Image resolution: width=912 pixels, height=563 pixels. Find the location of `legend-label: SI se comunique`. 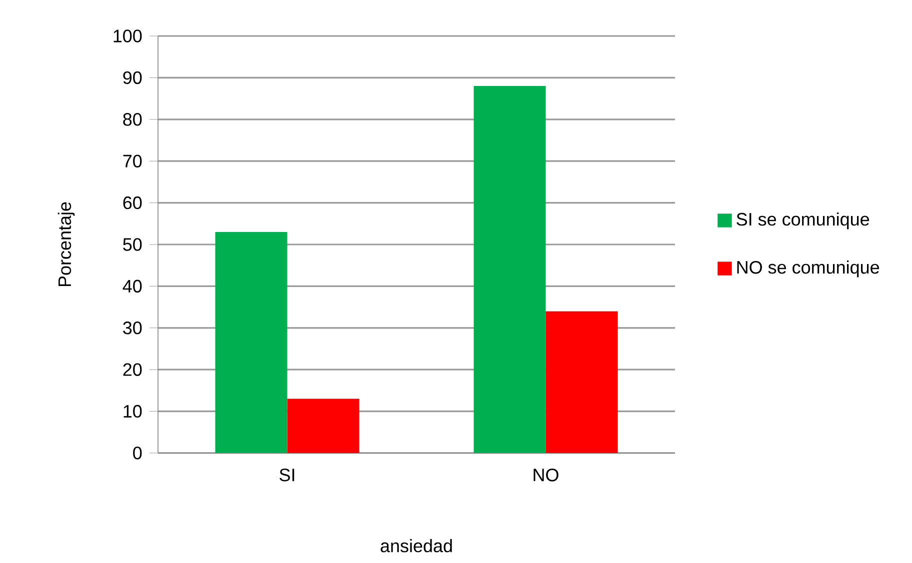

legend-label: SI se comunique is located at coordinates (803, 221).